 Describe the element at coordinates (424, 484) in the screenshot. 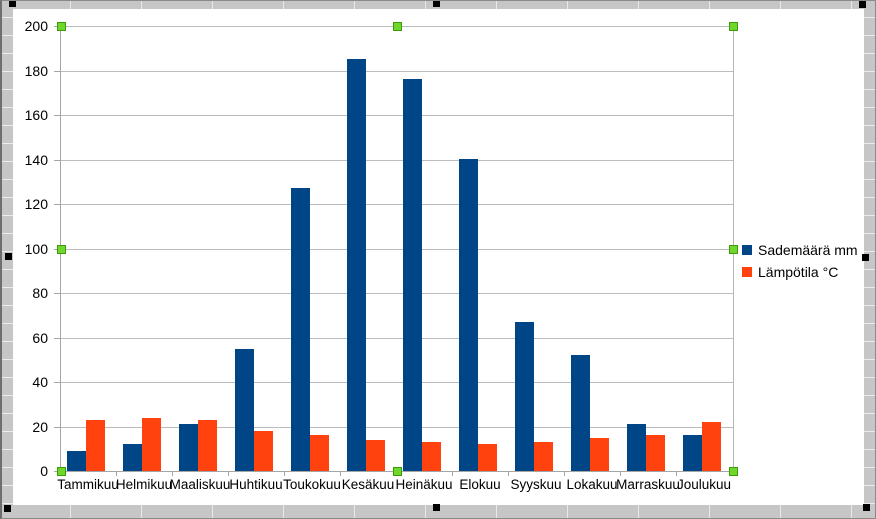

I see `x-axis-label-heinäkuu: Heinäkuu` at that location.